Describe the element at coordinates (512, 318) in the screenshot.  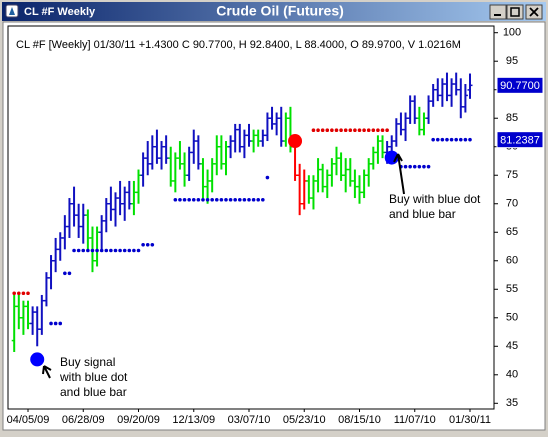
I see `y-tick-label: 50` at that location.